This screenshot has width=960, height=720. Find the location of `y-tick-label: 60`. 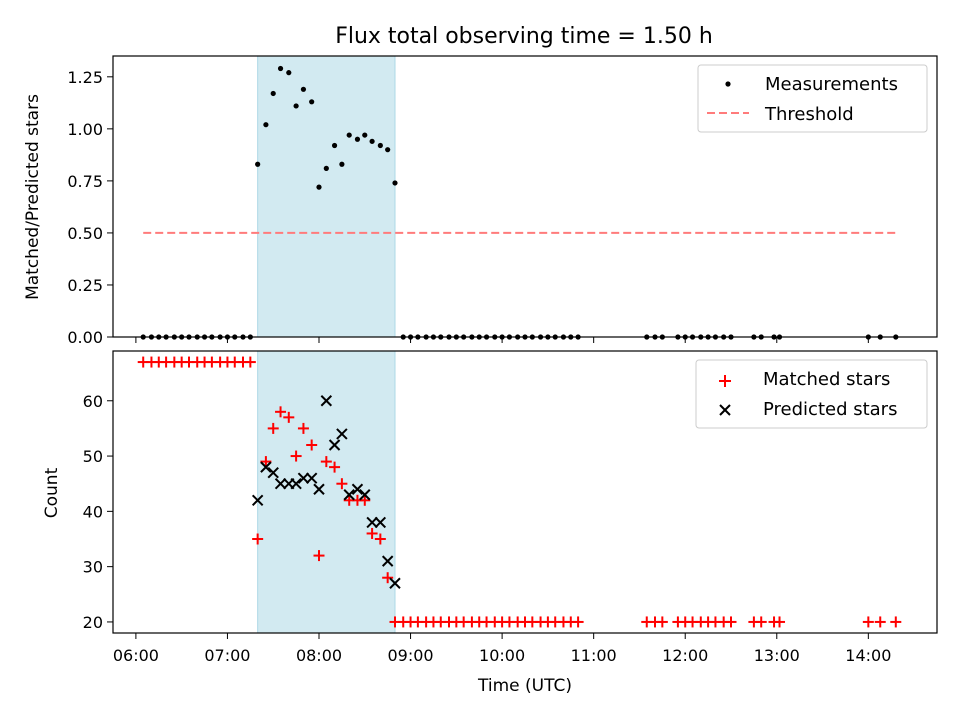

y-tick-label: 60 is located at coordinates (93, 401).